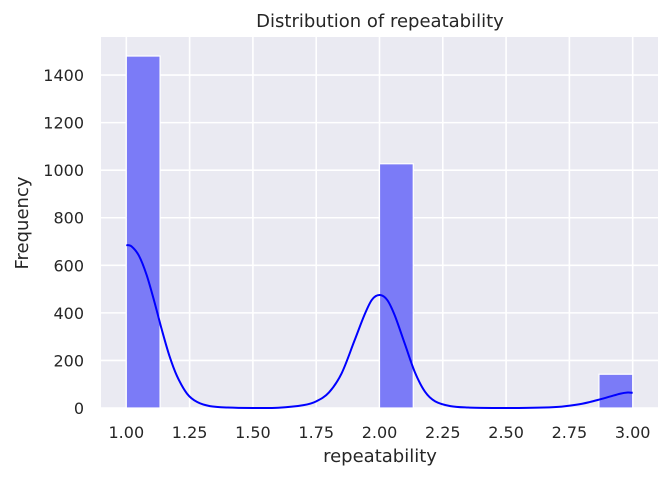 The height and width of the screenshot is (478, 670). Describe the element at coordinates (63, 123) in the screenshot. I see `y-tick-label: 1200` at that location.